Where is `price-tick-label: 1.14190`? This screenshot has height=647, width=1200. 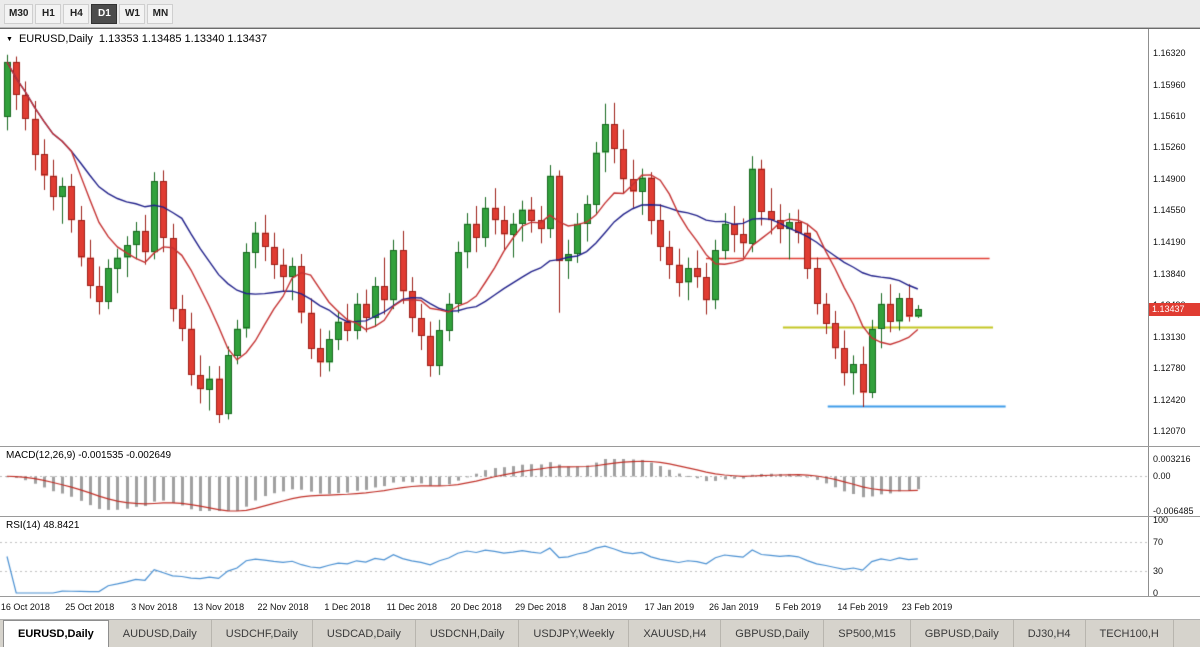
price-tick-label: 1.14190 is located at coordinates (1169, 242).